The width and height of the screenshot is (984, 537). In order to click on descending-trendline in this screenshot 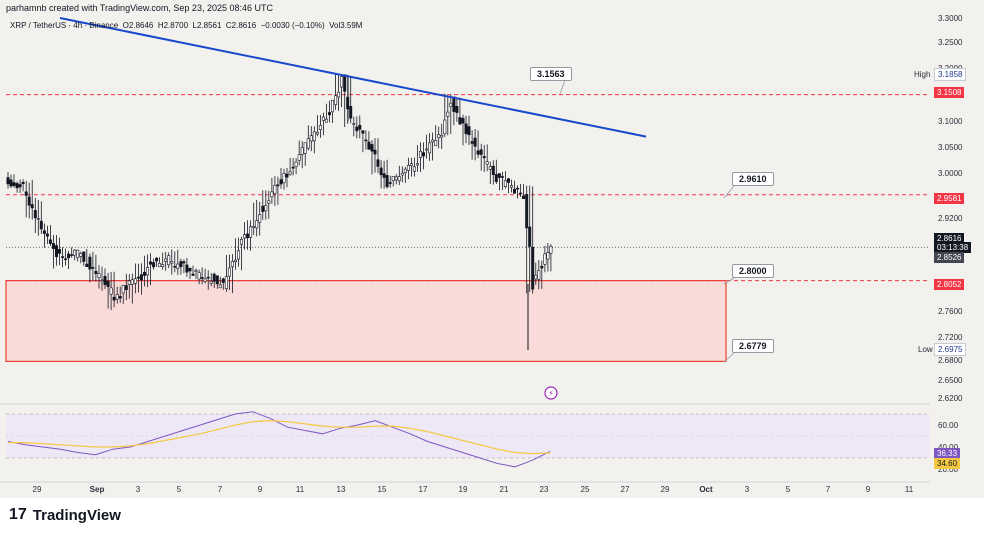, I will do `click(353, 77)`.